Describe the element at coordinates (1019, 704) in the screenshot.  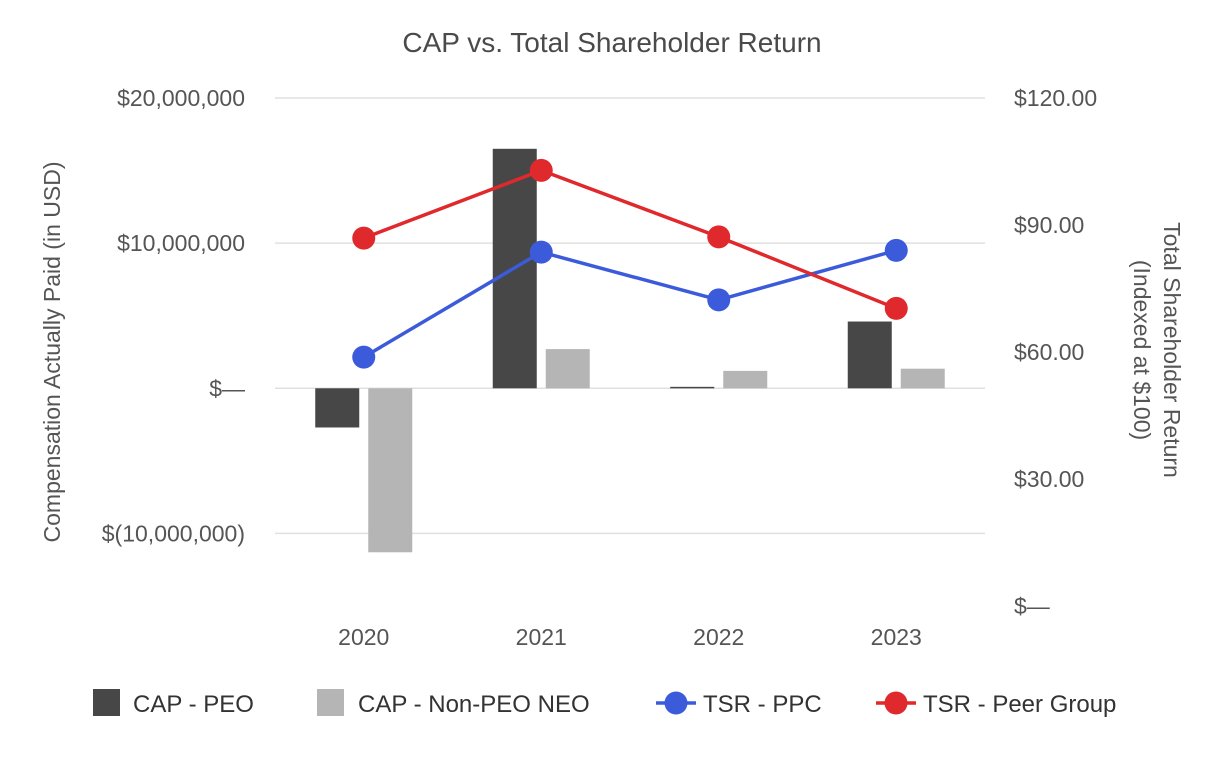
I see `legend-label-tsr-peer-group: TSR - Peer Group` at that location.